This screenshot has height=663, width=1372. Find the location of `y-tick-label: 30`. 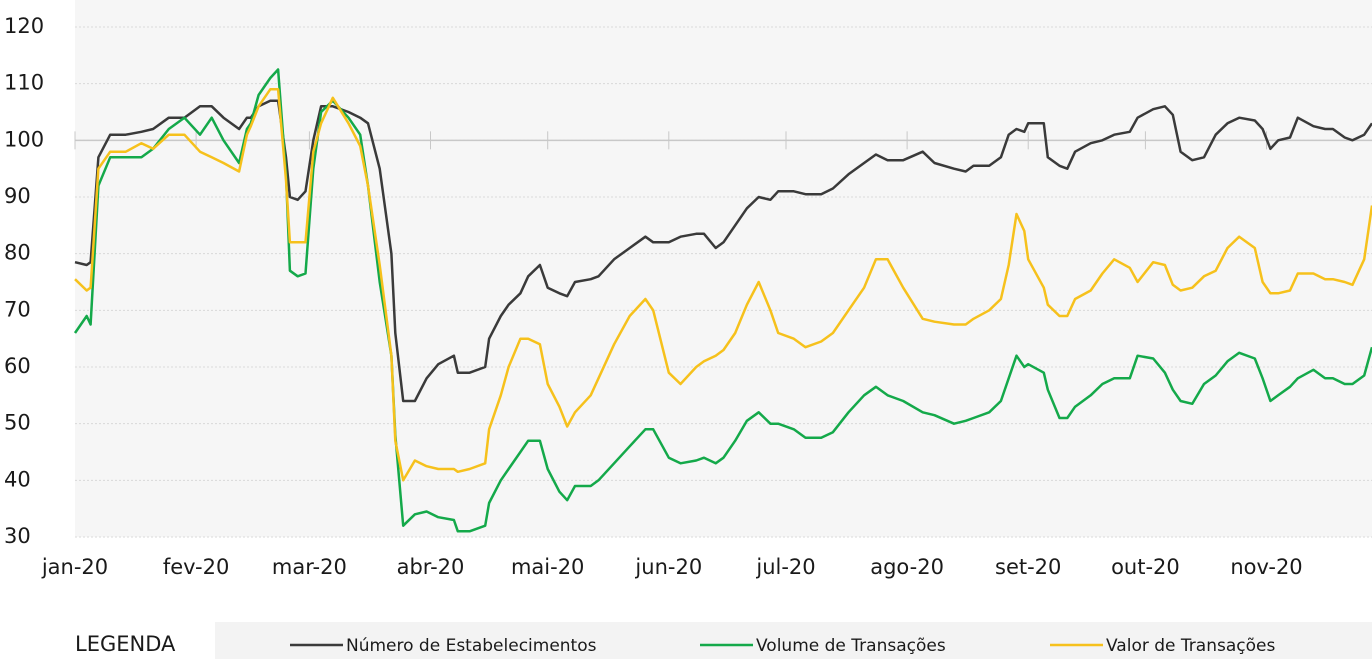

y-tick-label: 30 is located at coordinates (17, 536).